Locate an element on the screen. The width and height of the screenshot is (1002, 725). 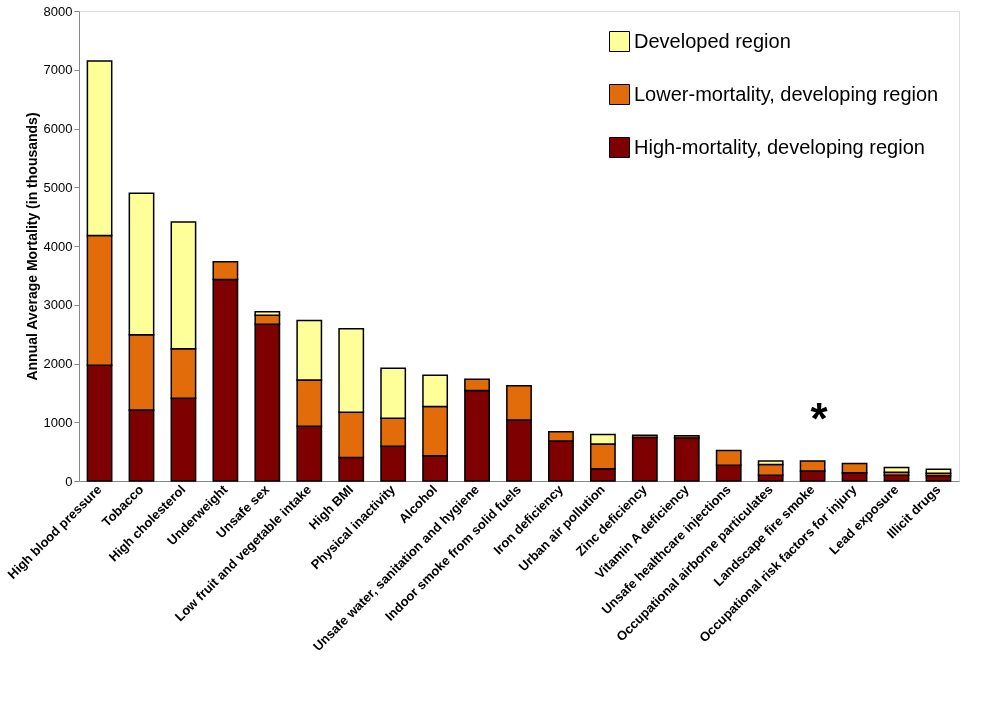
y-tick-label: 8000 is located at coordinates (58, 11).